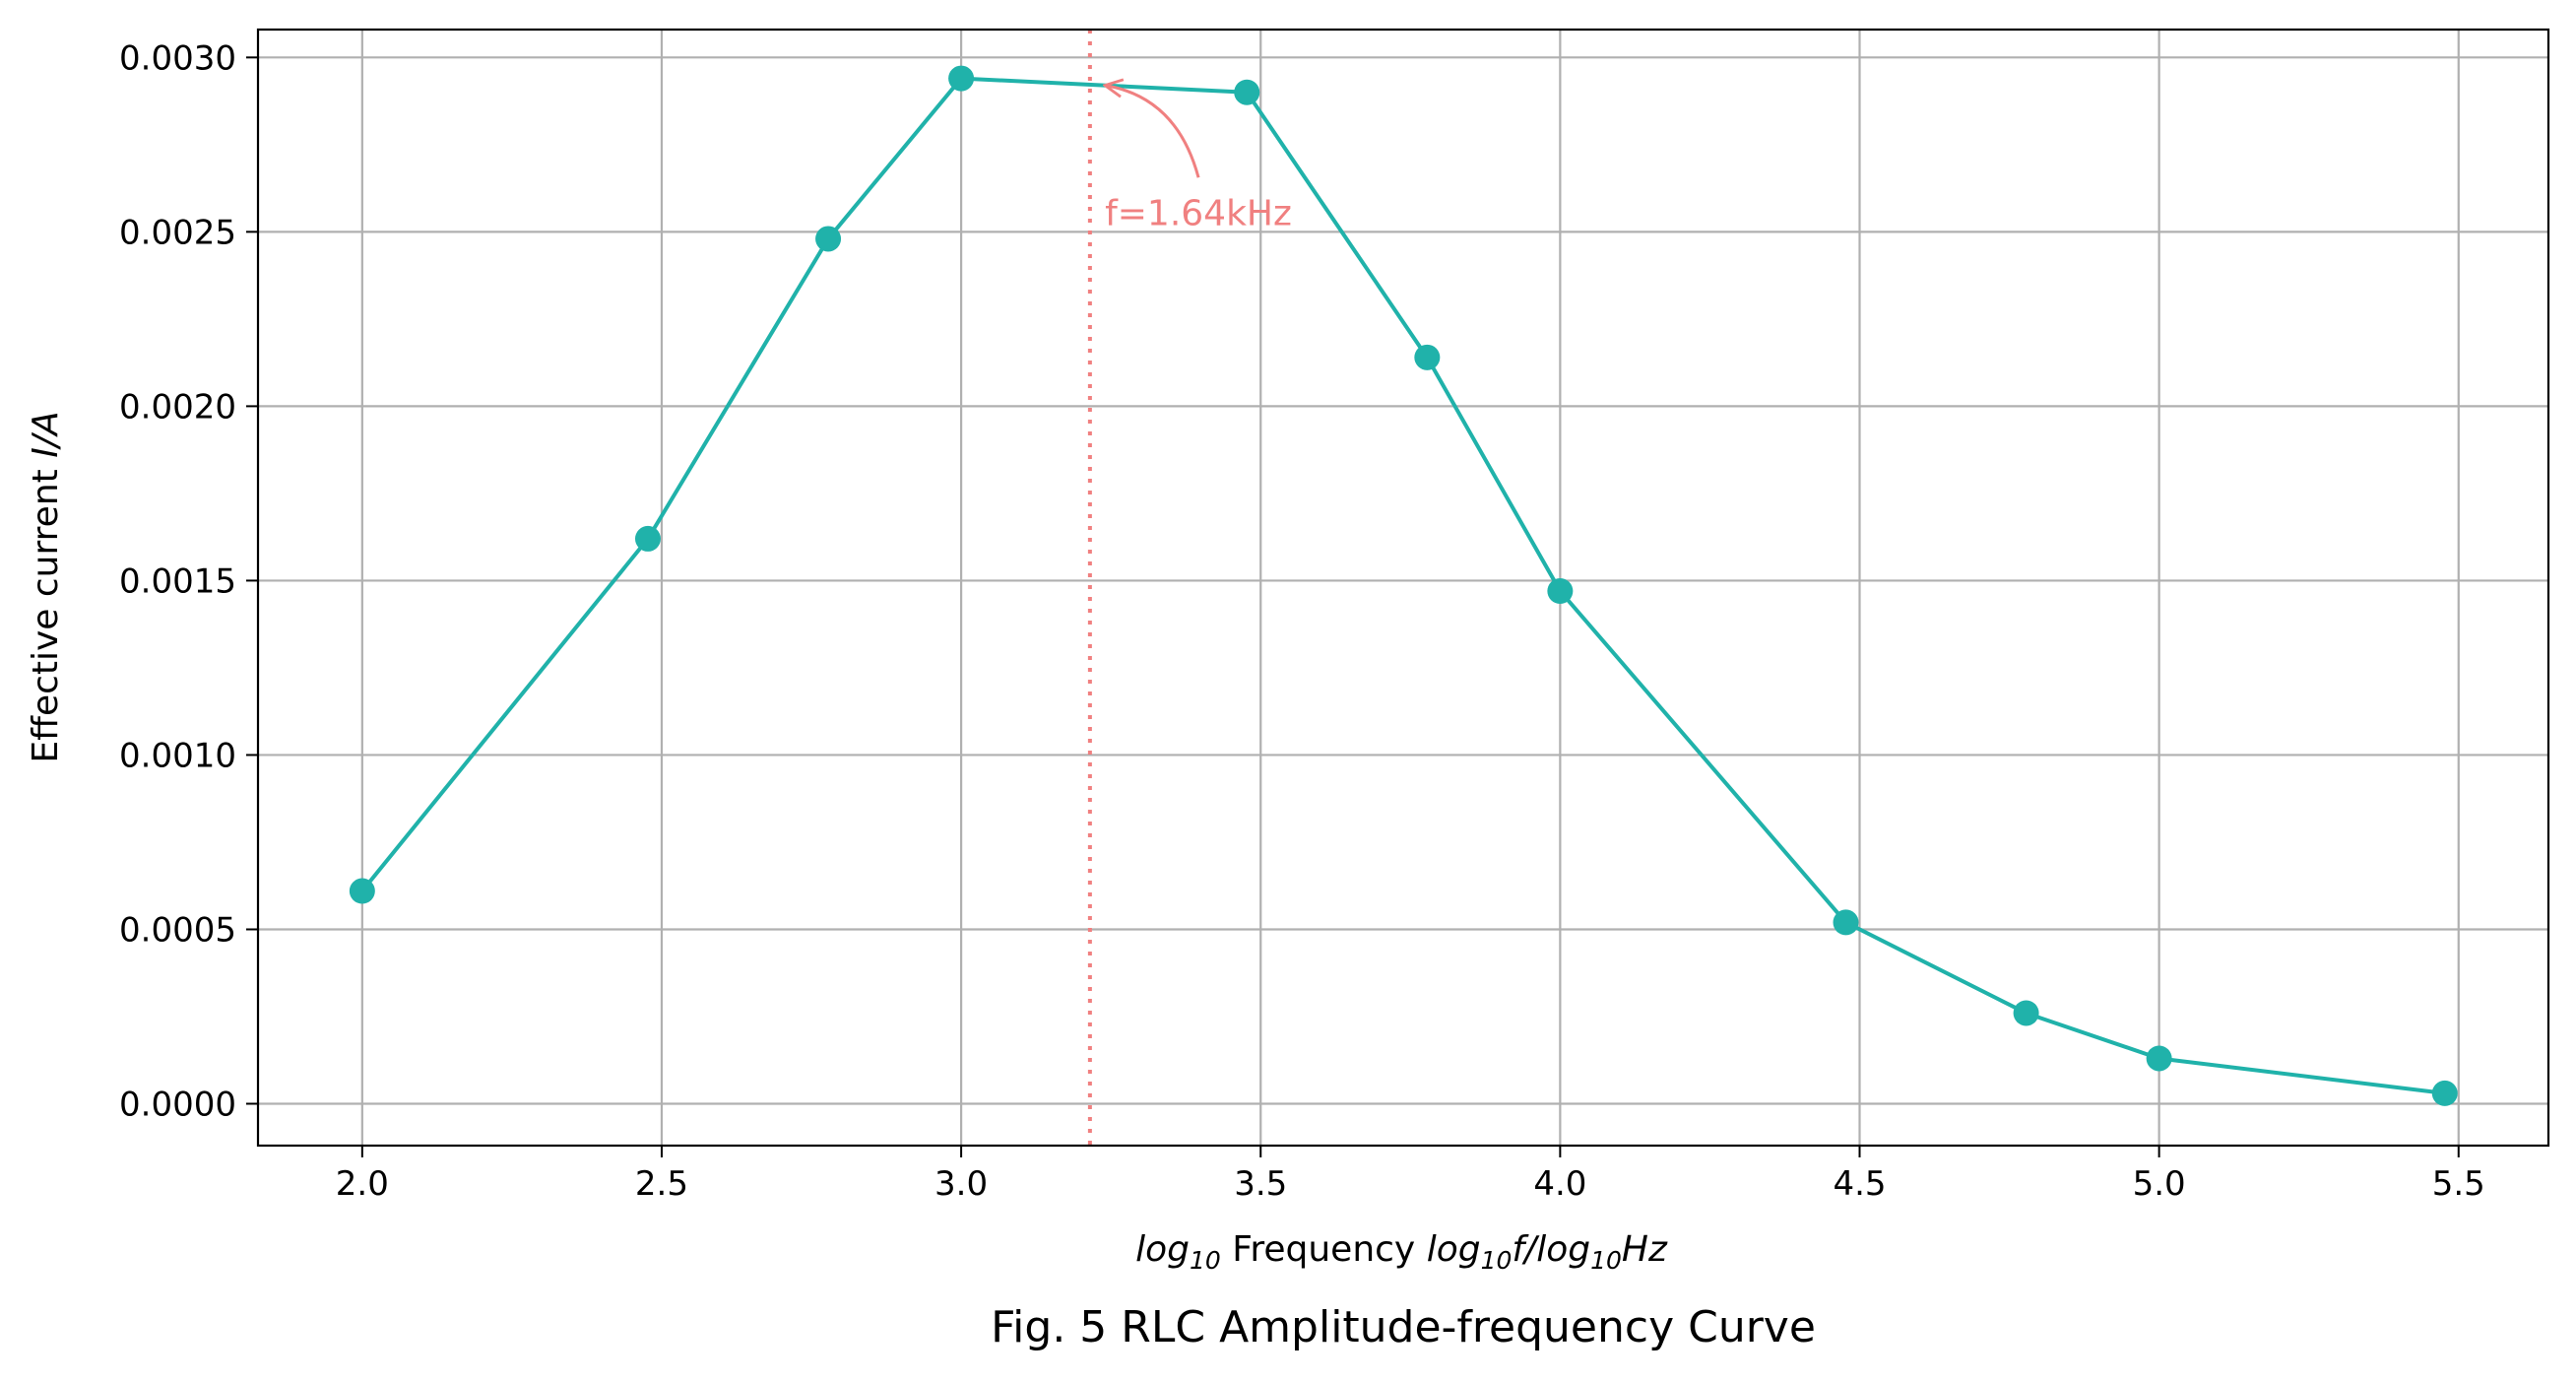  I want to click on y-tick-label: 0.0000, so click(177, 1105).